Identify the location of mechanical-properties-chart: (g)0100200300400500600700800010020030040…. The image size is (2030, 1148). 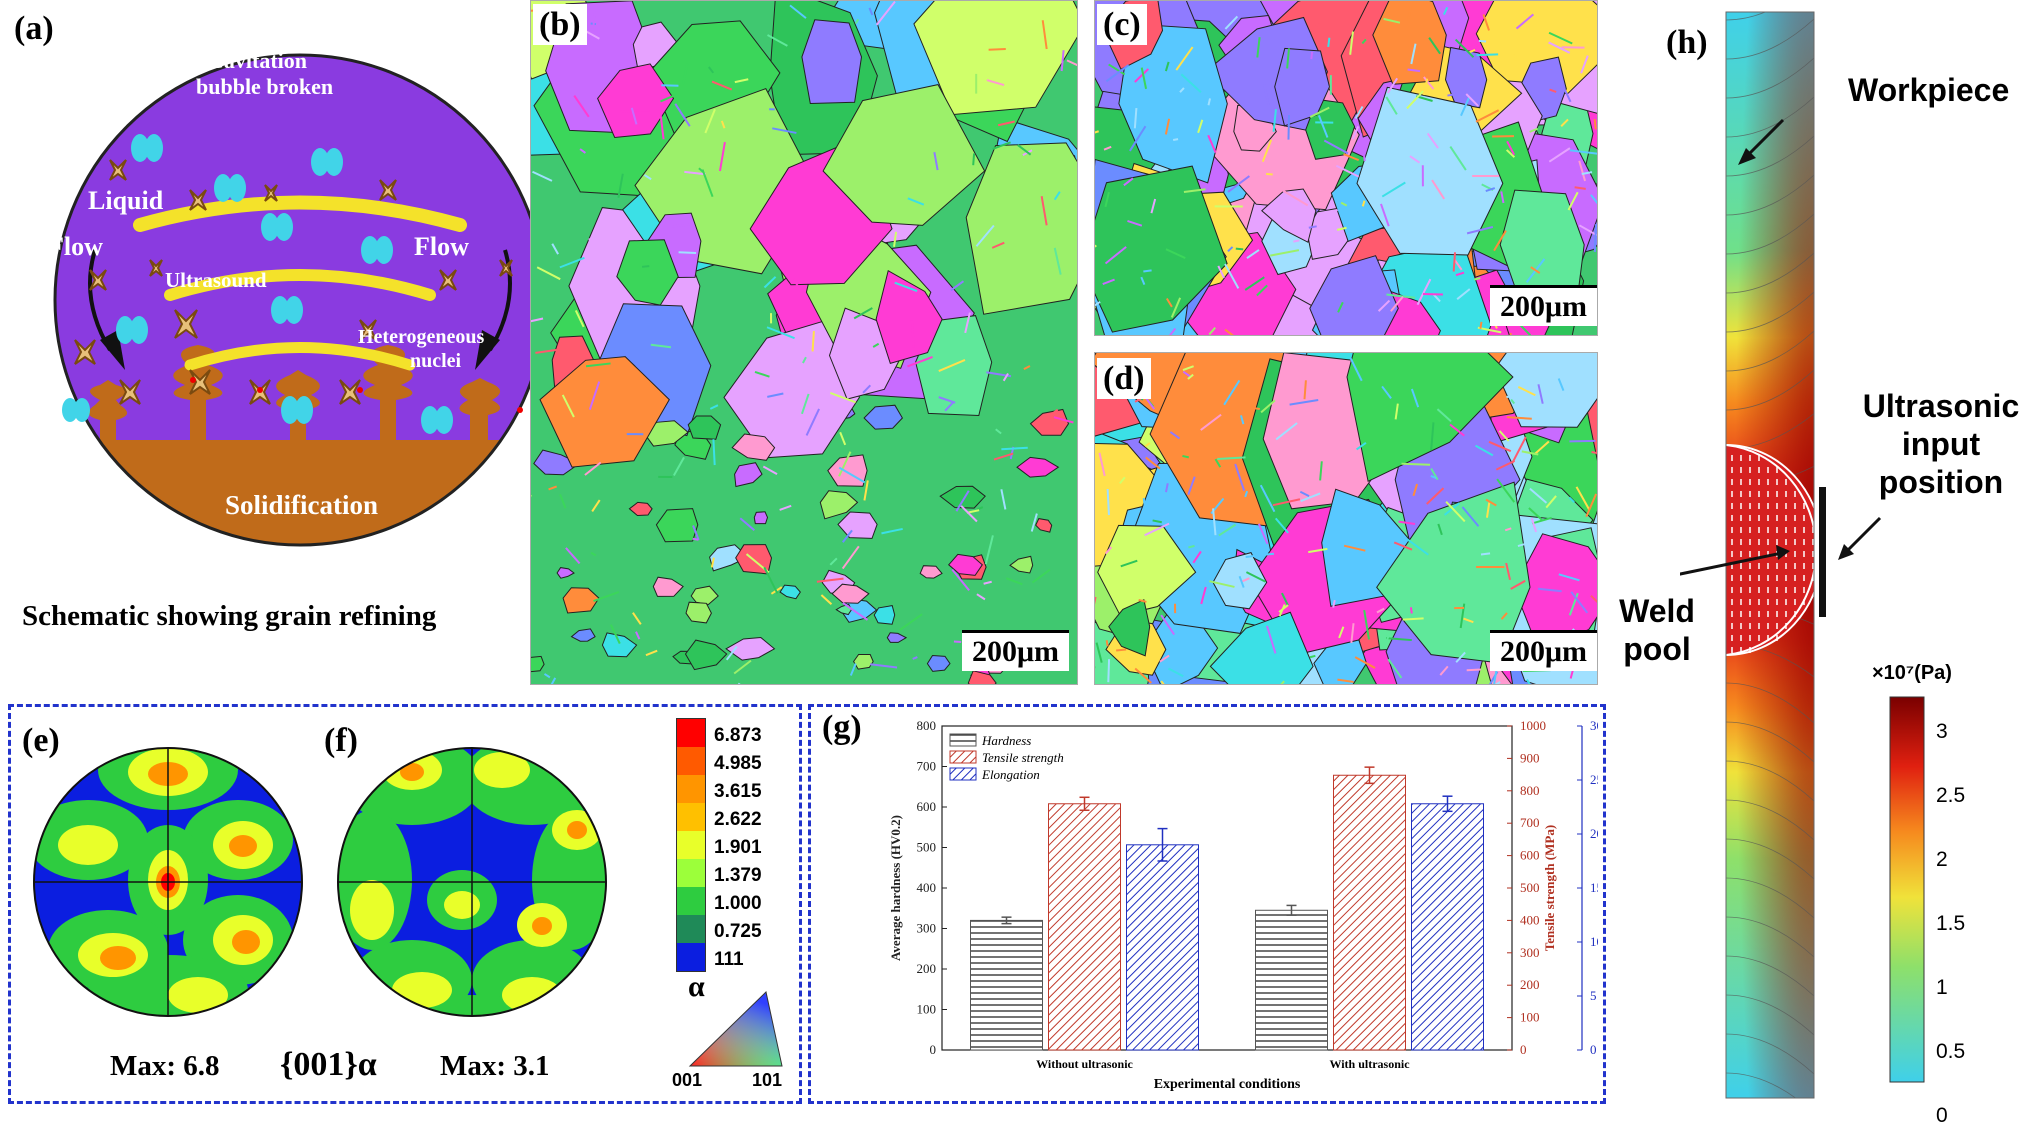
(1205, 902).